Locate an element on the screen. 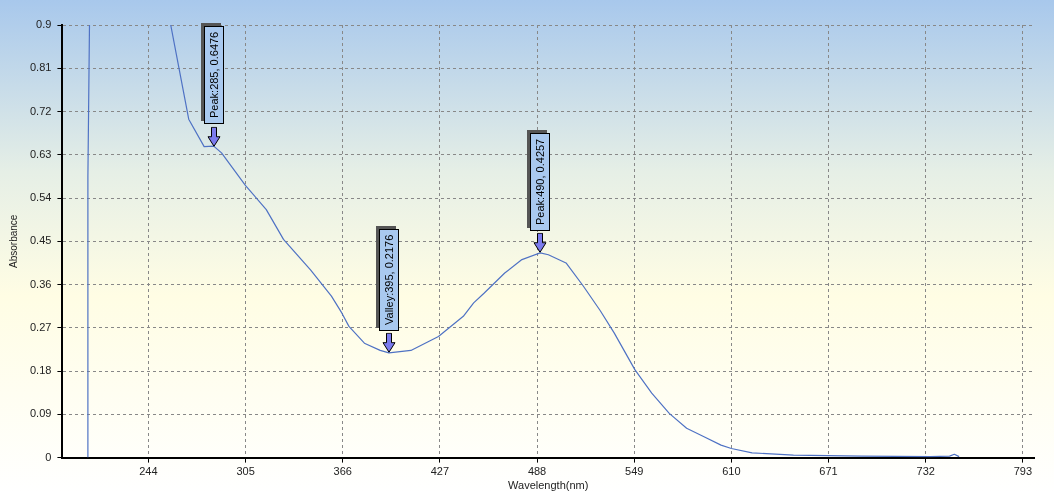 Image resolution: width=1054 pixels, height=493 pixels. y-axis-title: Absorbance is located at coordinates (13, 241).